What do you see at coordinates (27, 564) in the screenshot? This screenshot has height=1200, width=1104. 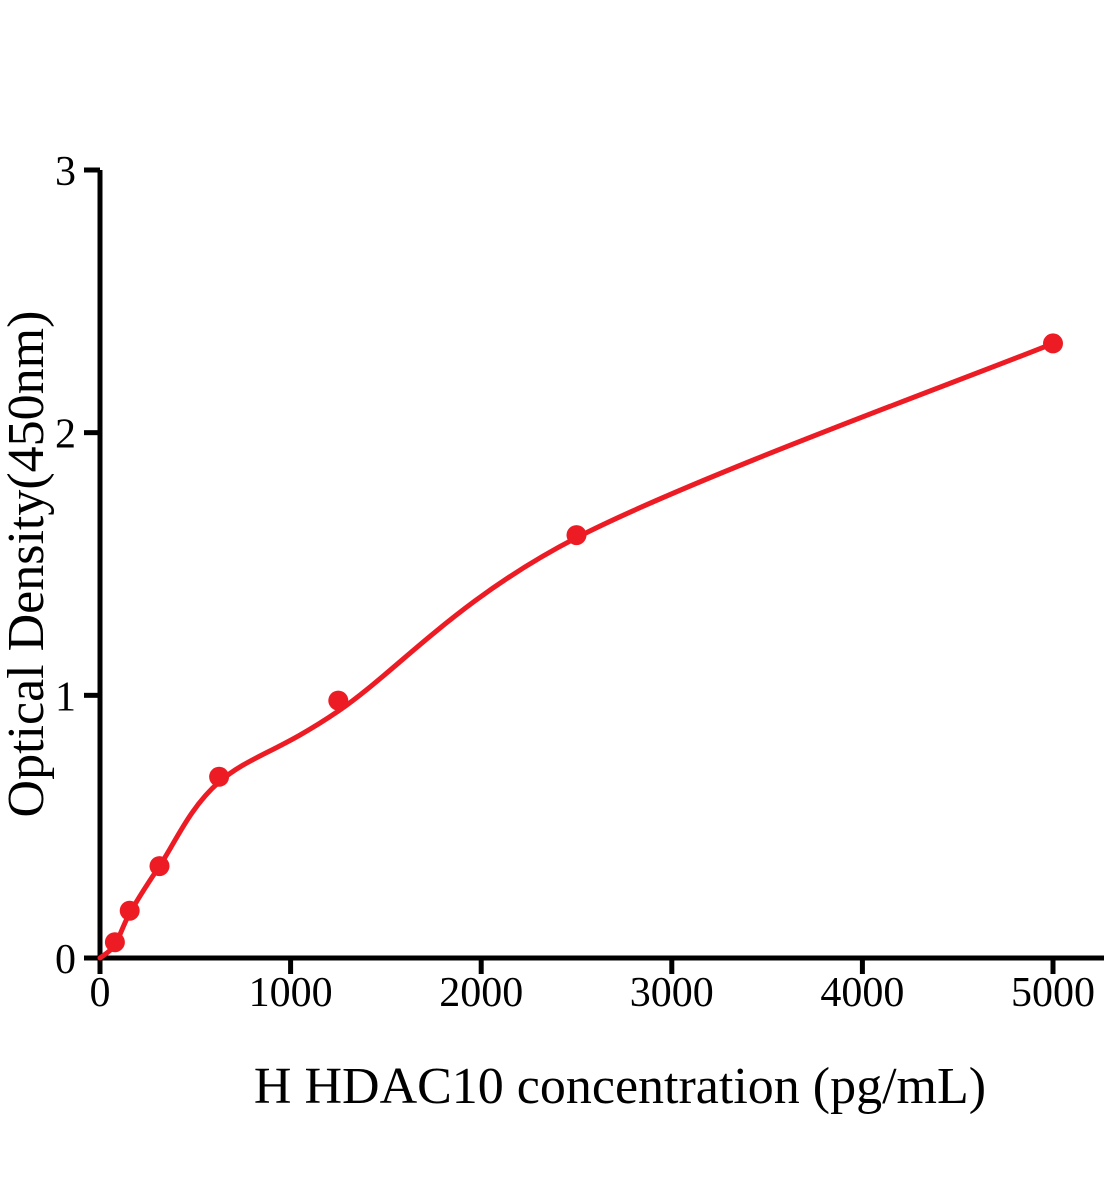 I see `y-axis-title: Optical Density(450nm)` at bounding box center [27, 564].